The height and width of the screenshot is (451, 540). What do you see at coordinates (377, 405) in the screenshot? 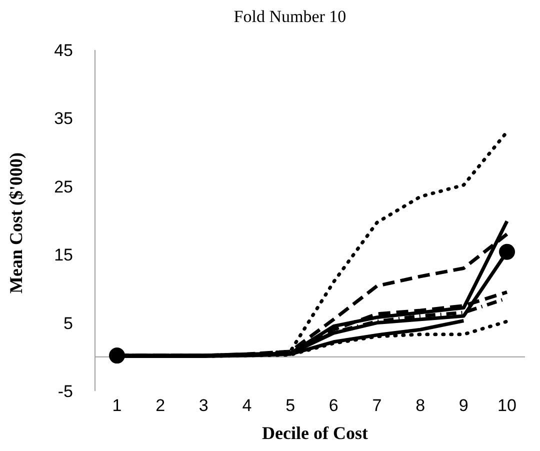
I see `x-tick-label: 7` at bounding box center [377, 405].